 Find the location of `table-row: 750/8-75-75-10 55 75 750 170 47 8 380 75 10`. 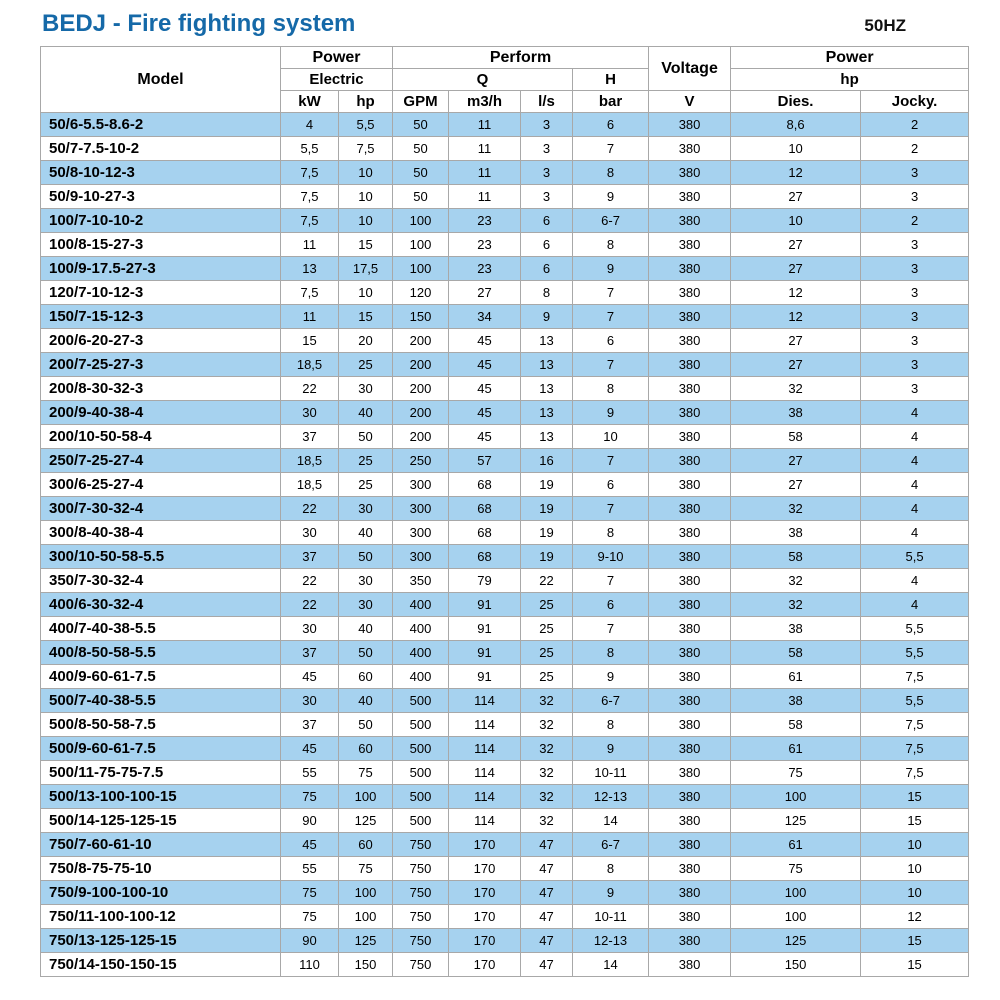

table-row: 750/8-75-75-10 55 75 750 170 47 8 380 75 10 is located at coordinates (505, 868).